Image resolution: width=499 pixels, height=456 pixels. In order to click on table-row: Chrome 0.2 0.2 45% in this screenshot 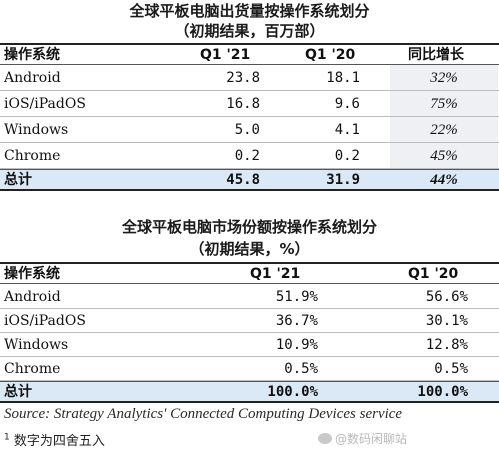, I will do `click(249, 156)`.